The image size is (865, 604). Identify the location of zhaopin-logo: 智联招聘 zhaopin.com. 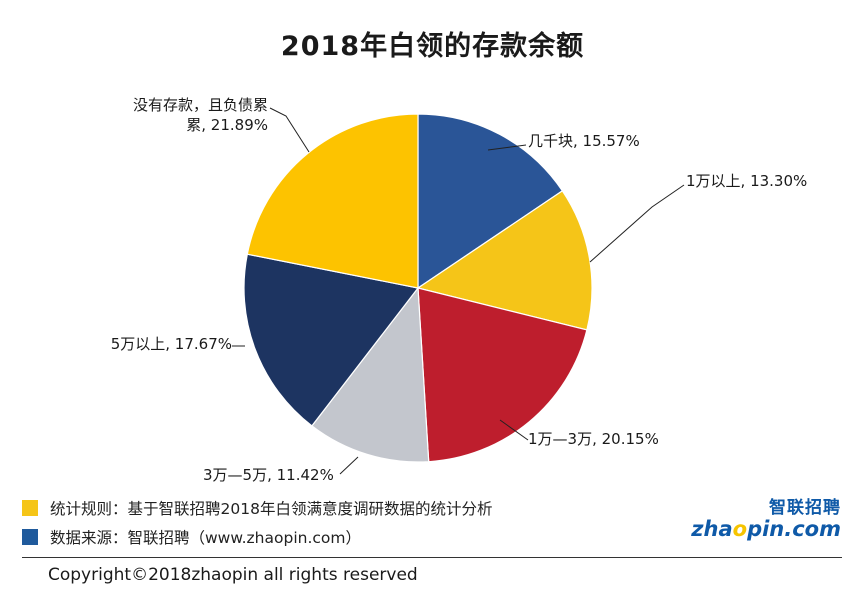
(766, 516).